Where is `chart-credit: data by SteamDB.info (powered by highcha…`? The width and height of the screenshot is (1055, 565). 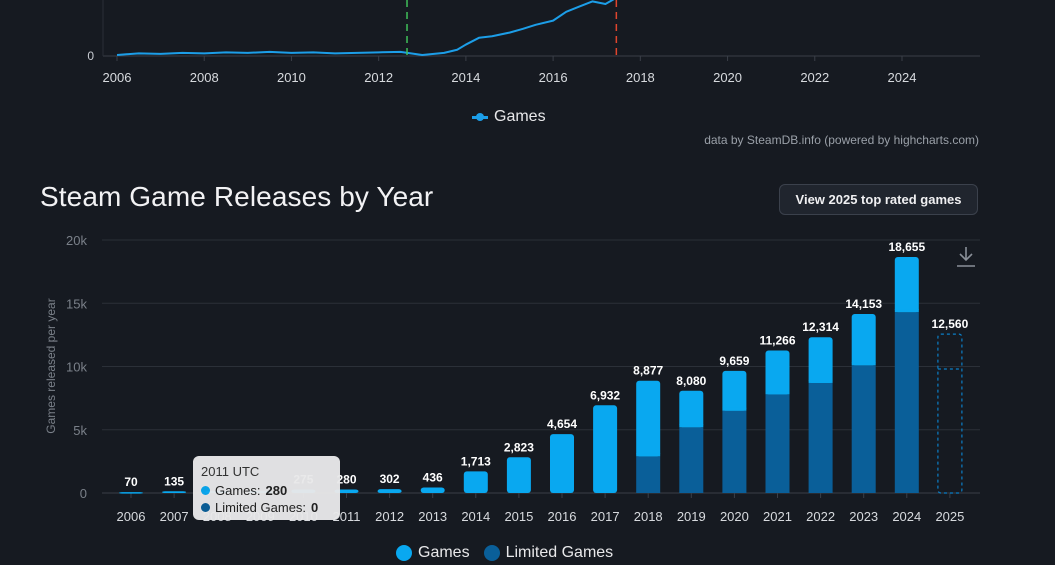
chart-credit: data by SteamDB.info (powered by highcha… is located at coordinates (841, 140).